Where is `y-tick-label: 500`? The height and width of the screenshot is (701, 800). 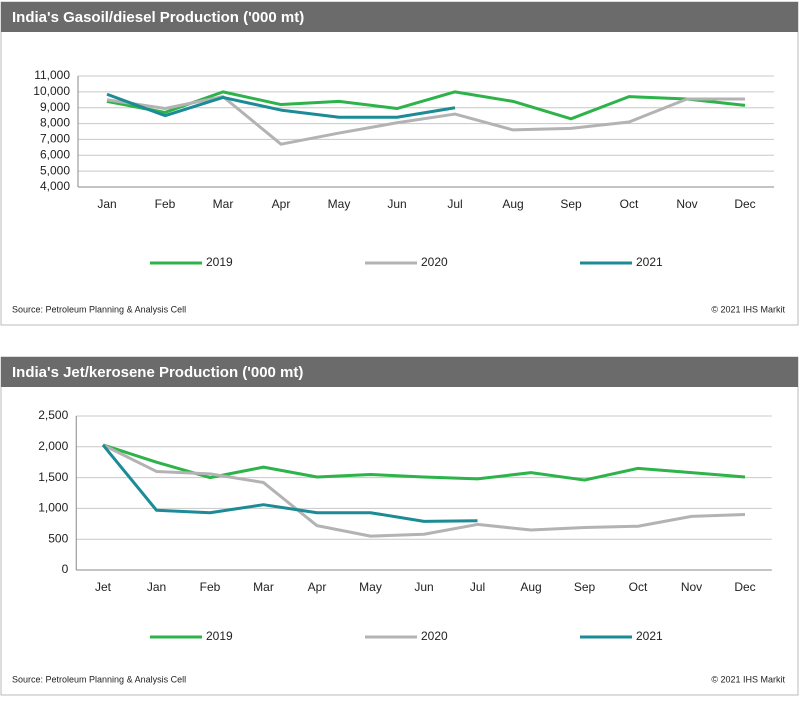 y-tick-label: 500 is located at coordinates (58, 538).